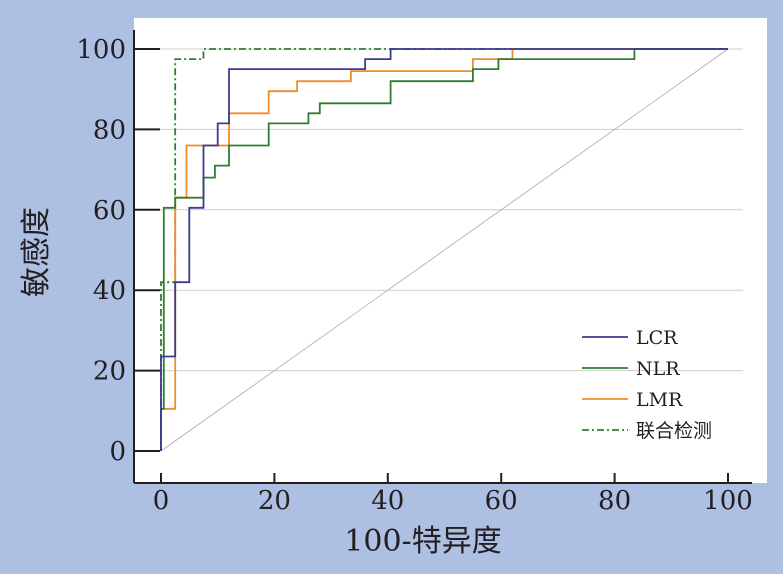 The image size is (783, 574). What do you see at coordinates (614, 501) in the screenshot?
I see `x-tick-label: 80` at bounding box center [614, 501].